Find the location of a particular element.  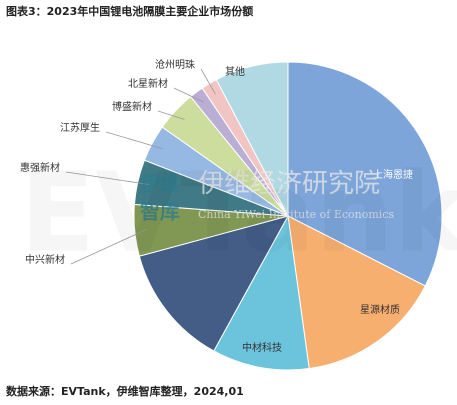

chart-title: 图表3：2023年中国锂电池隔膜主要企业市场份额 is located at coordinates (129, 11).